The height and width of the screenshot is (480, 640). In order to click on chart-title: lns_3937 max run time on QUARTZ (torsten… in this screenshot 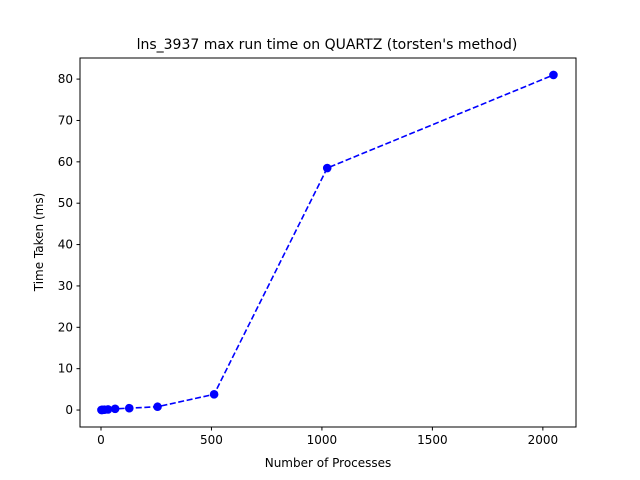, I will do `click(327, 45)`.